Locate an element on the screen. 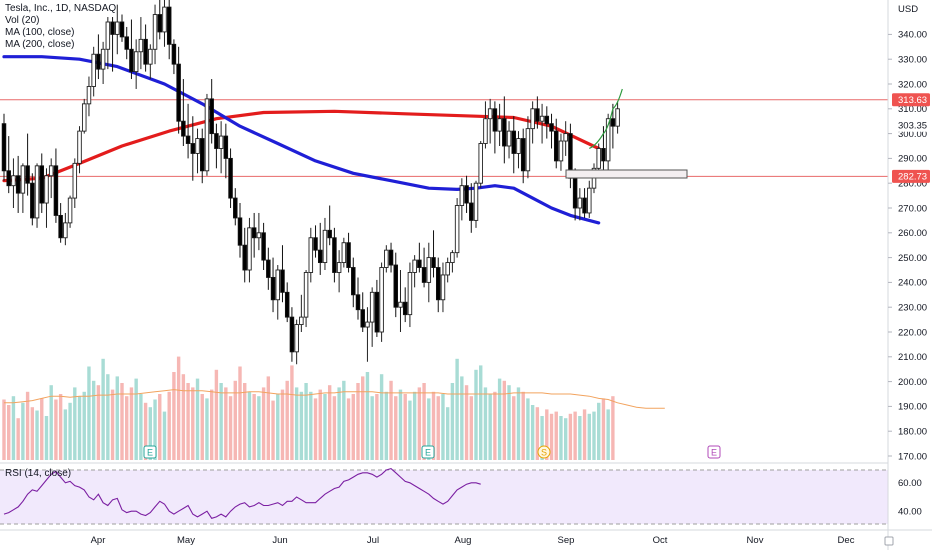 The width and height of the screenshot is (932, 550). rsi-axis-tick: 40.00 is located at coordinates (910, 512).